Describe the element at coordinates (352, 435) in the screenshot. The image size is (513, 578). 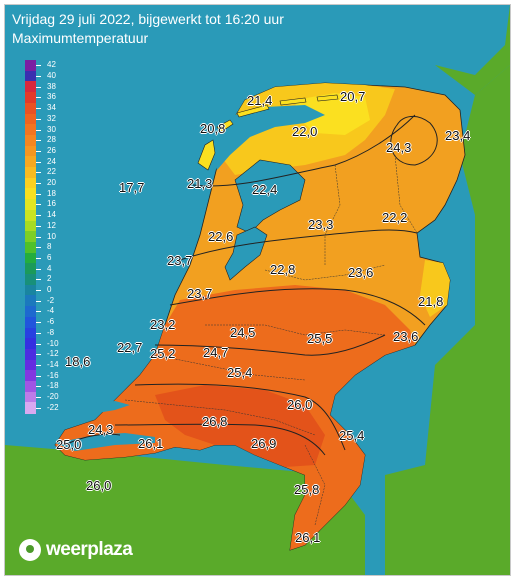
I see `temp-label-arcen: 25,4` at that location.